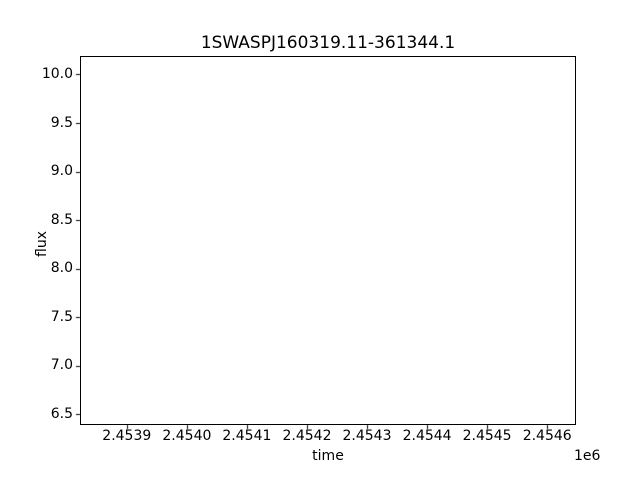 The image size is (640, 480). I want to click on x-tick-label: 2.4544, so click(427, 436).